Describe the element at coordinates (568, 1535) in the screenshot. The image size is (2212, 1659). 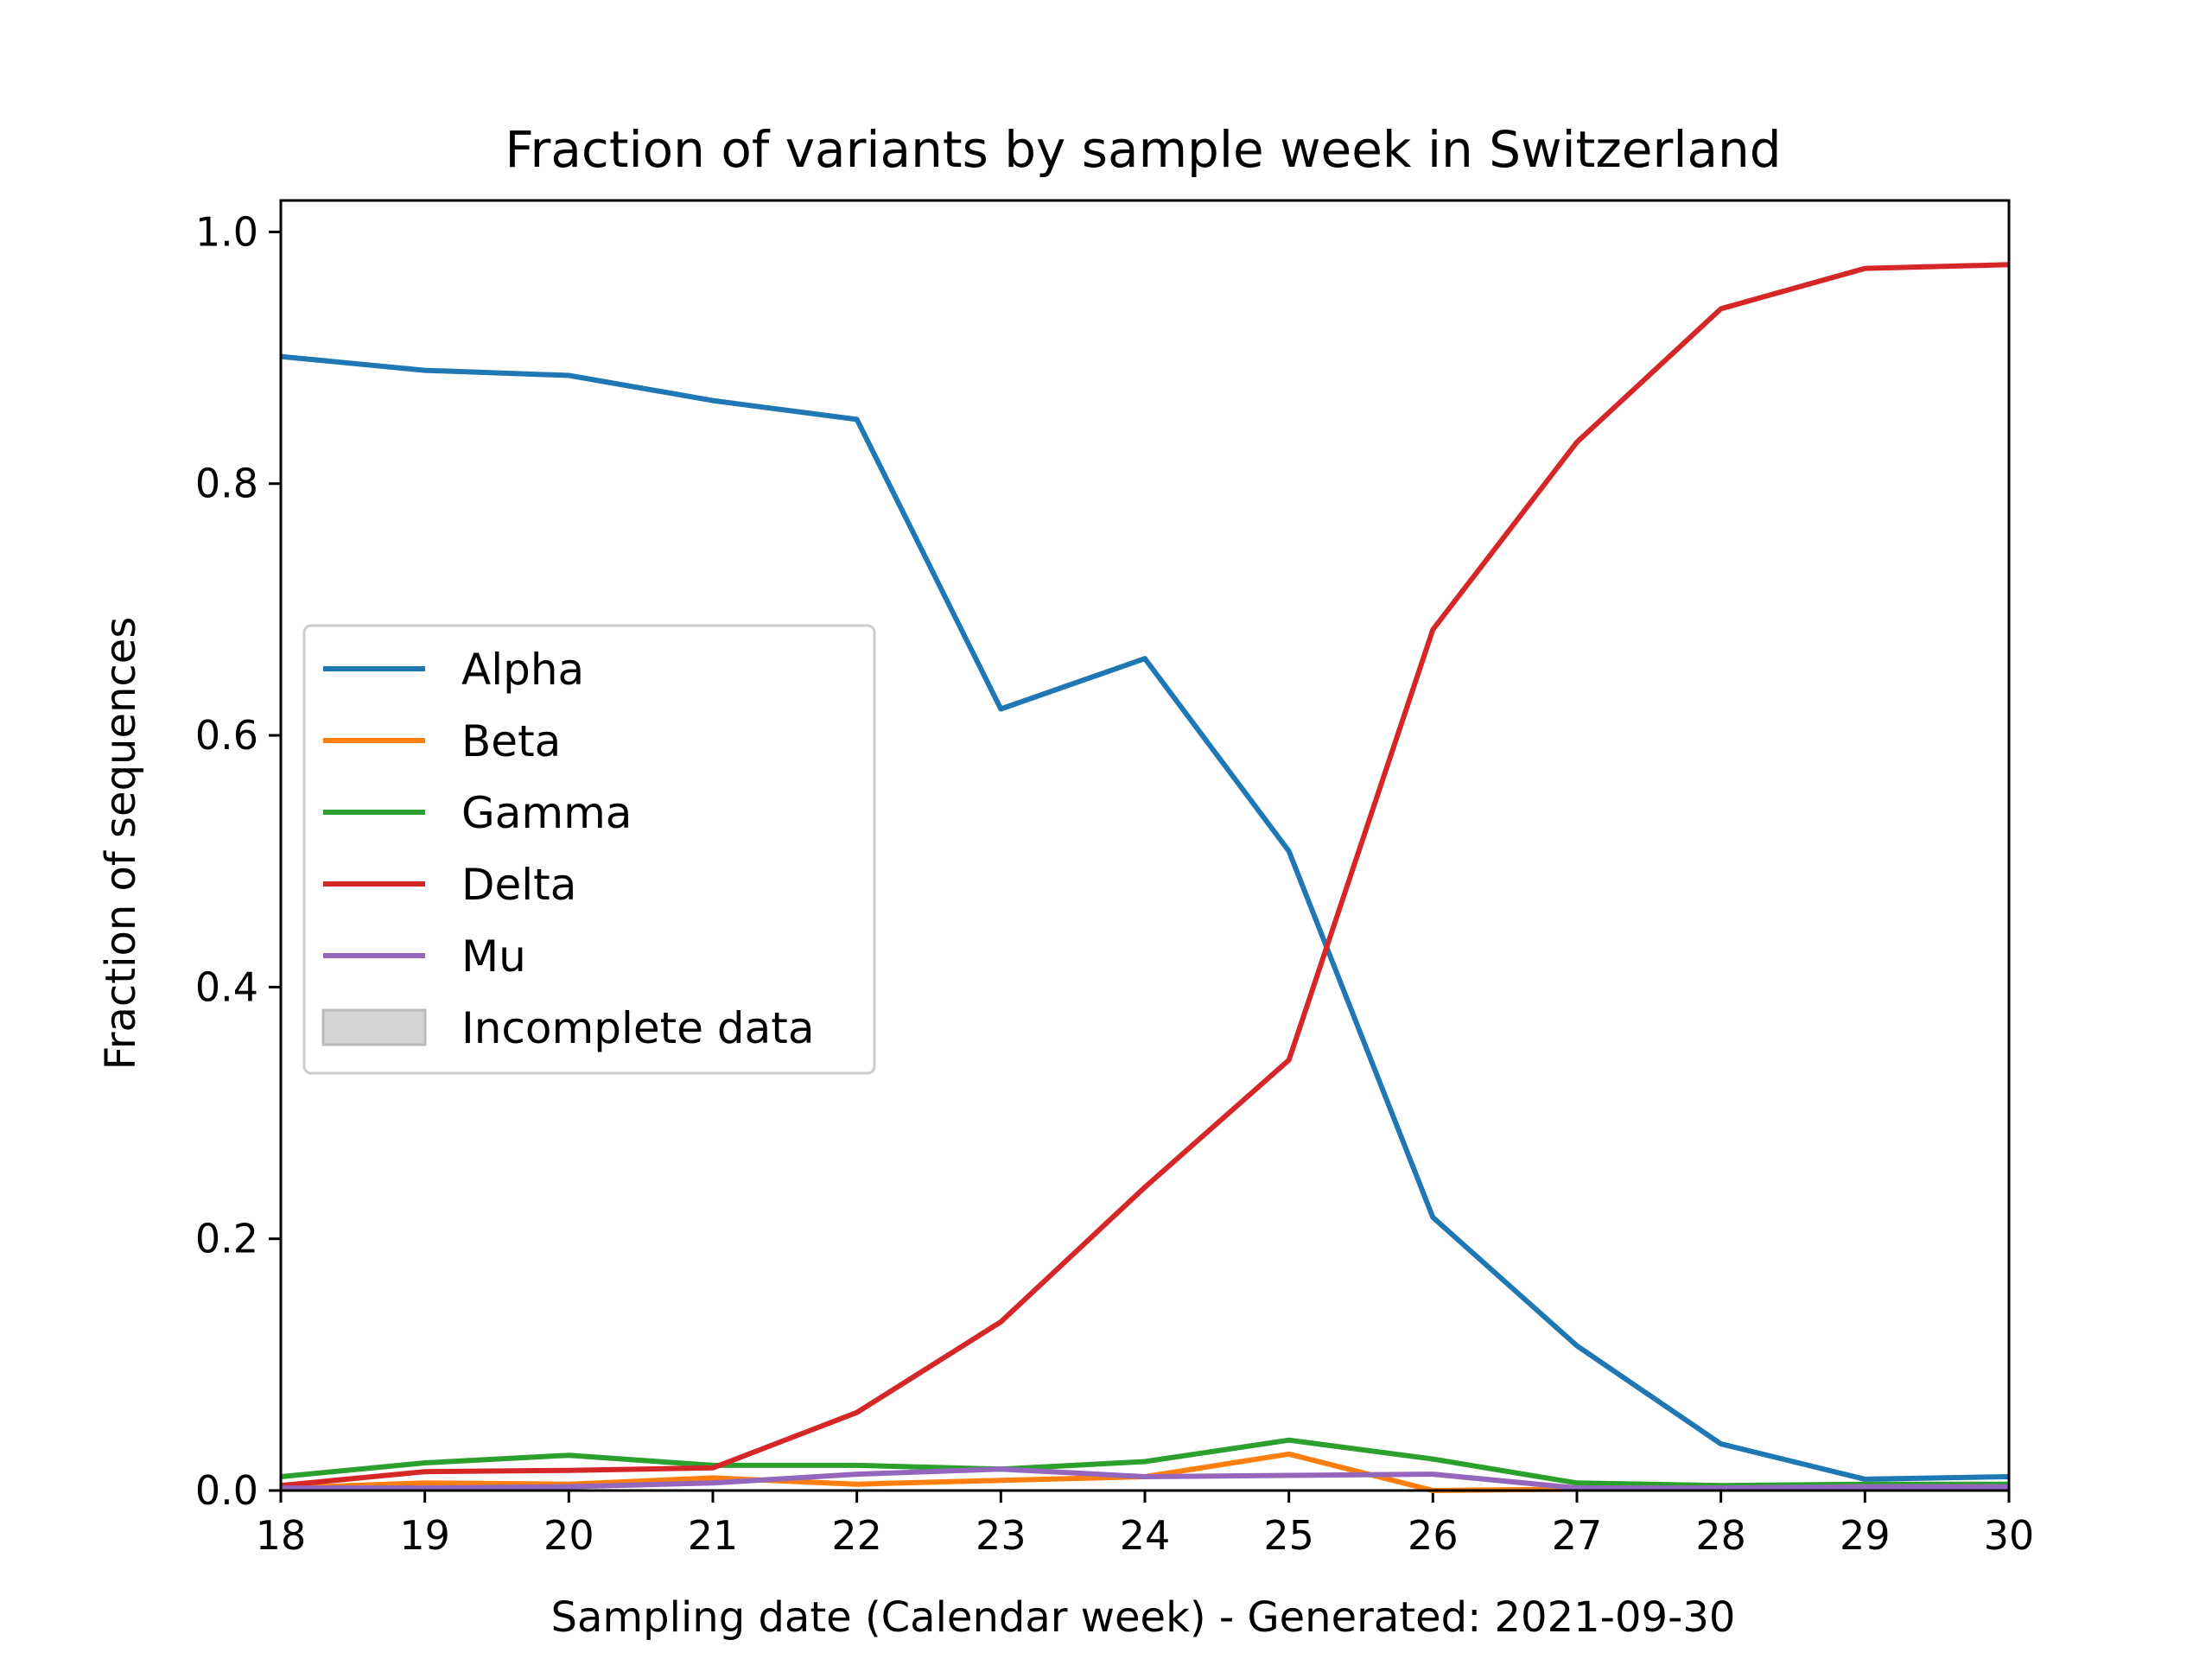
I see `x-tick-label: 20` at that location.